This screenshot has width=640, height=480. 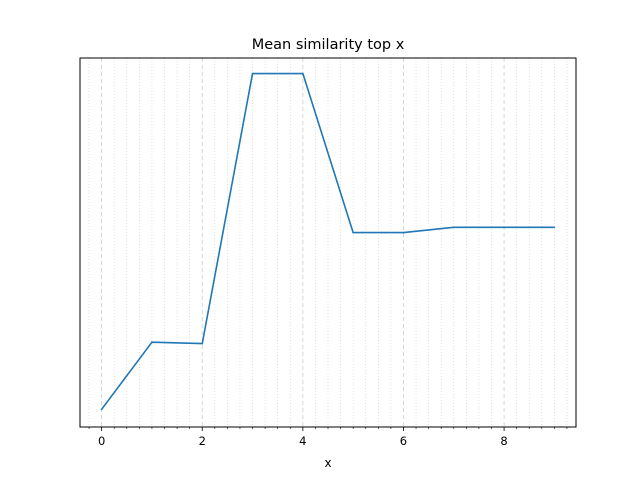 What do you see at coordinates (202, 441) in the screenshot?
I see `x-tick-label: 2` at bounding box center [202, 441].